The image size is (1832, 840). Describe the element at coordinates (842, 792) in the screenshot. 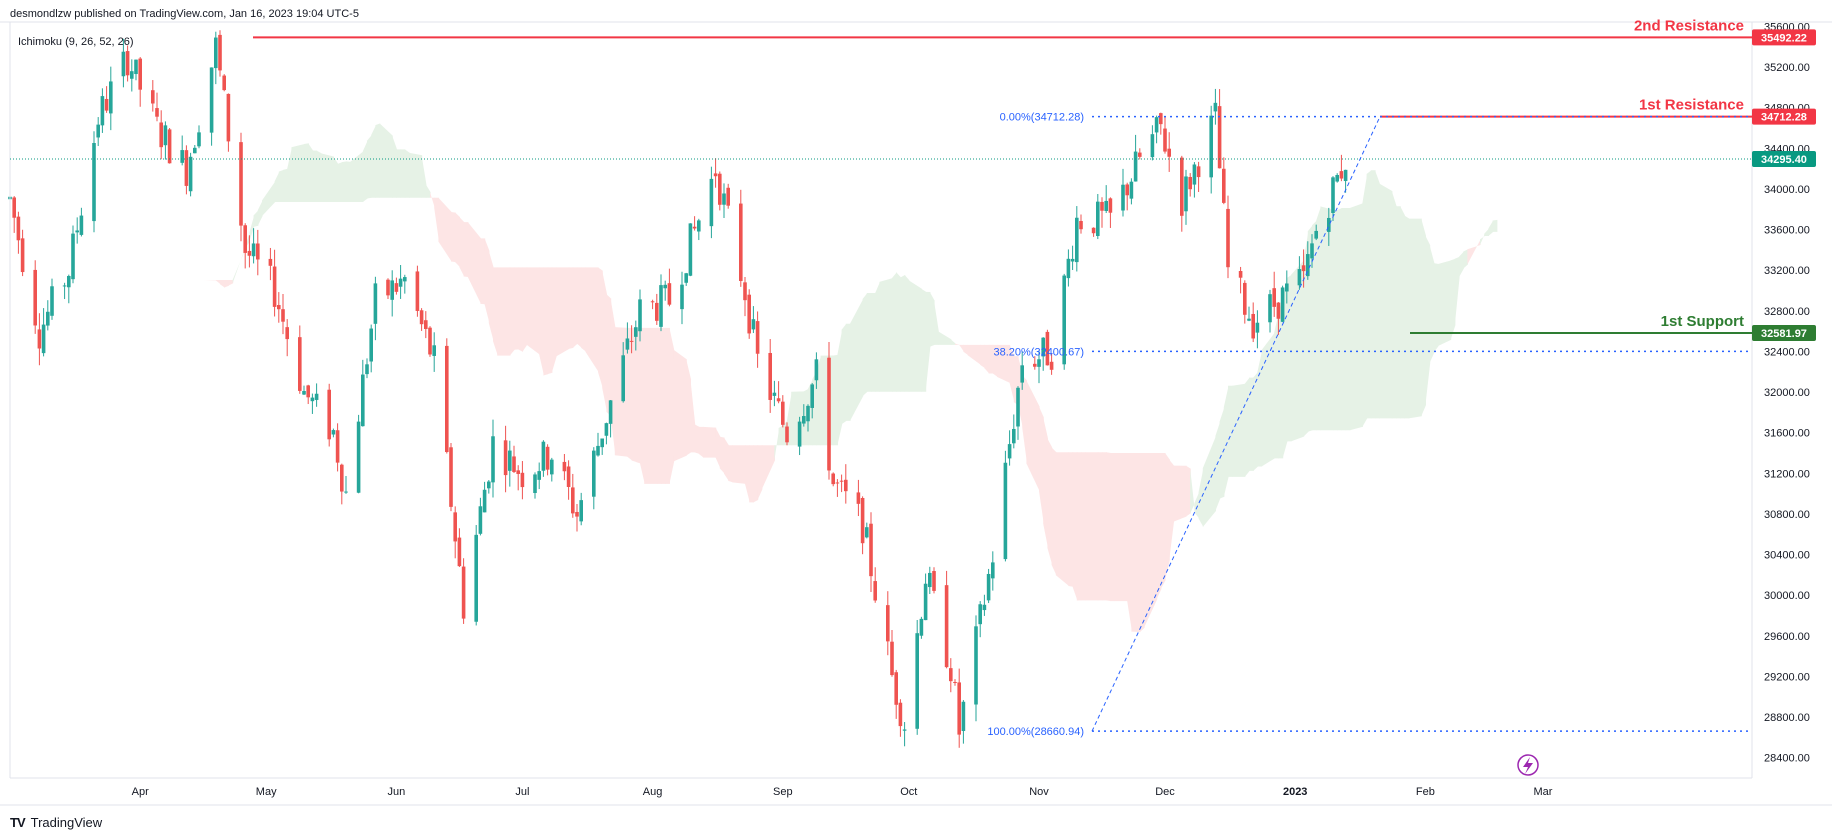

I see `time-axis: Apr May Jun Jul Aug Sep Oct Nov Dec 2023 Feb Mar` at that location.